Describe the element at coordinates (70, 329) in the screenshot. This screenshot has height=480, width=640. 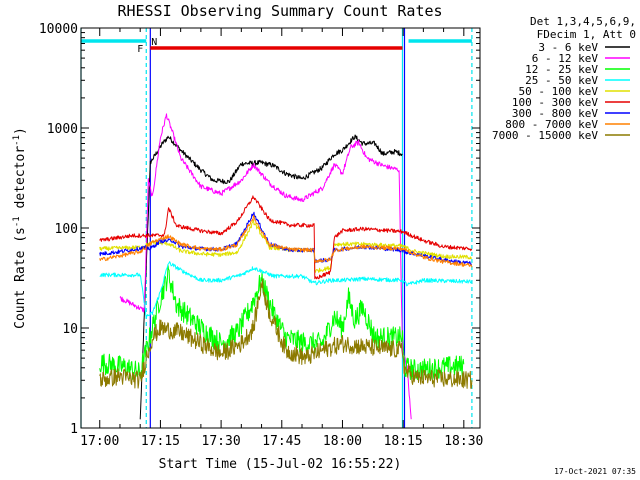
I see `y-tick-label-2: 10` at that location.